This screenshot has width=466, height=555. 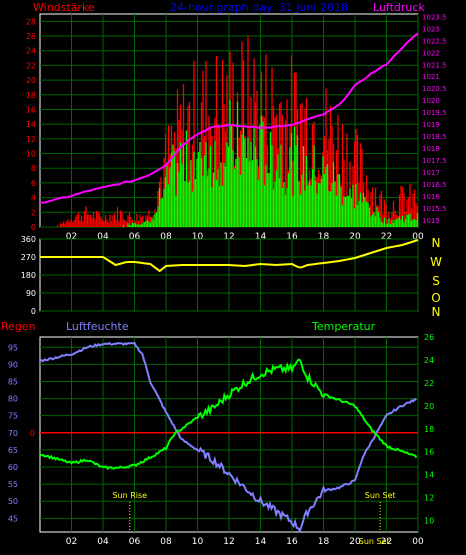 I want to click on wind-x-tick-label: 16, so click(x=292, y=237).